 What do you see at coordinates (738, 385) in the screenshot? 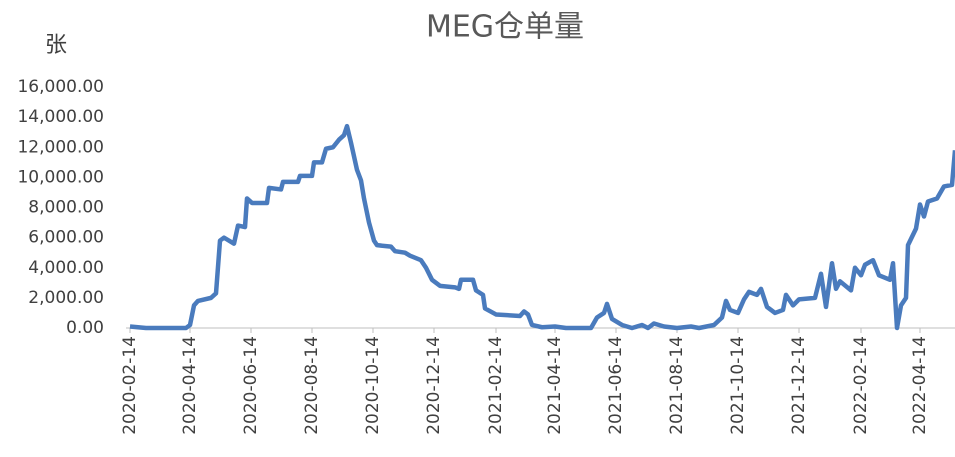
I see `x-tick-label: 2021-10-14` at bounding box center [738, 385].